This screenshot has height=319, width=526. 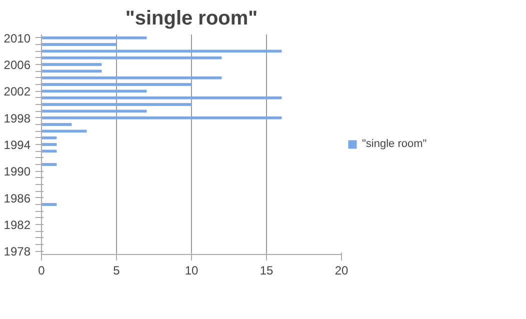 What do you see at coordinates (267, 271) in the screenshot?
I see `x-tick-label: 15` at bounding box center [267, 271].